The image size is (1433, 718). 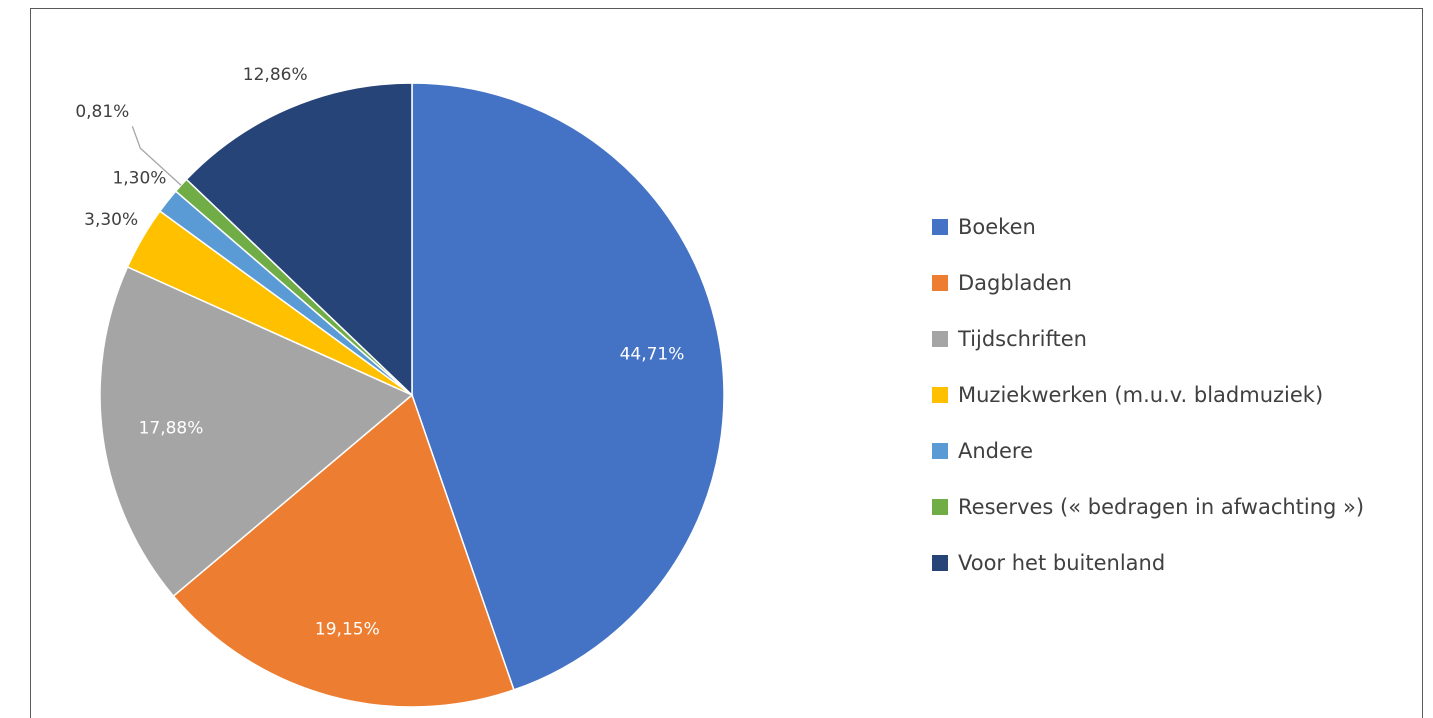 I want to click on legend-label: Reserves (« bedragen in afwachting »), so click(x=1161, y=507).